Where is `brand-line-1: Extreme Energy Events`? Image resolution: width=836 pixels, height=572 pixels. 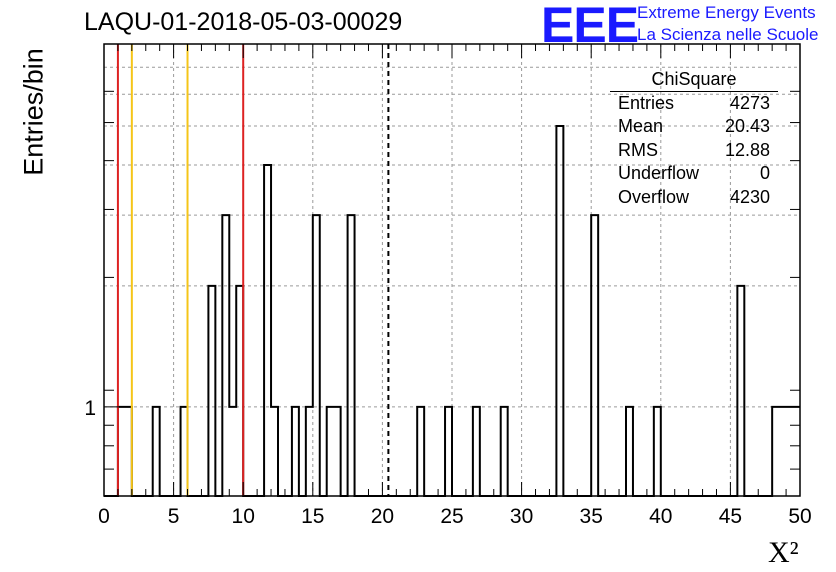
brand-line-1: Extreme Energy Events is located at coordinates (726, 12).